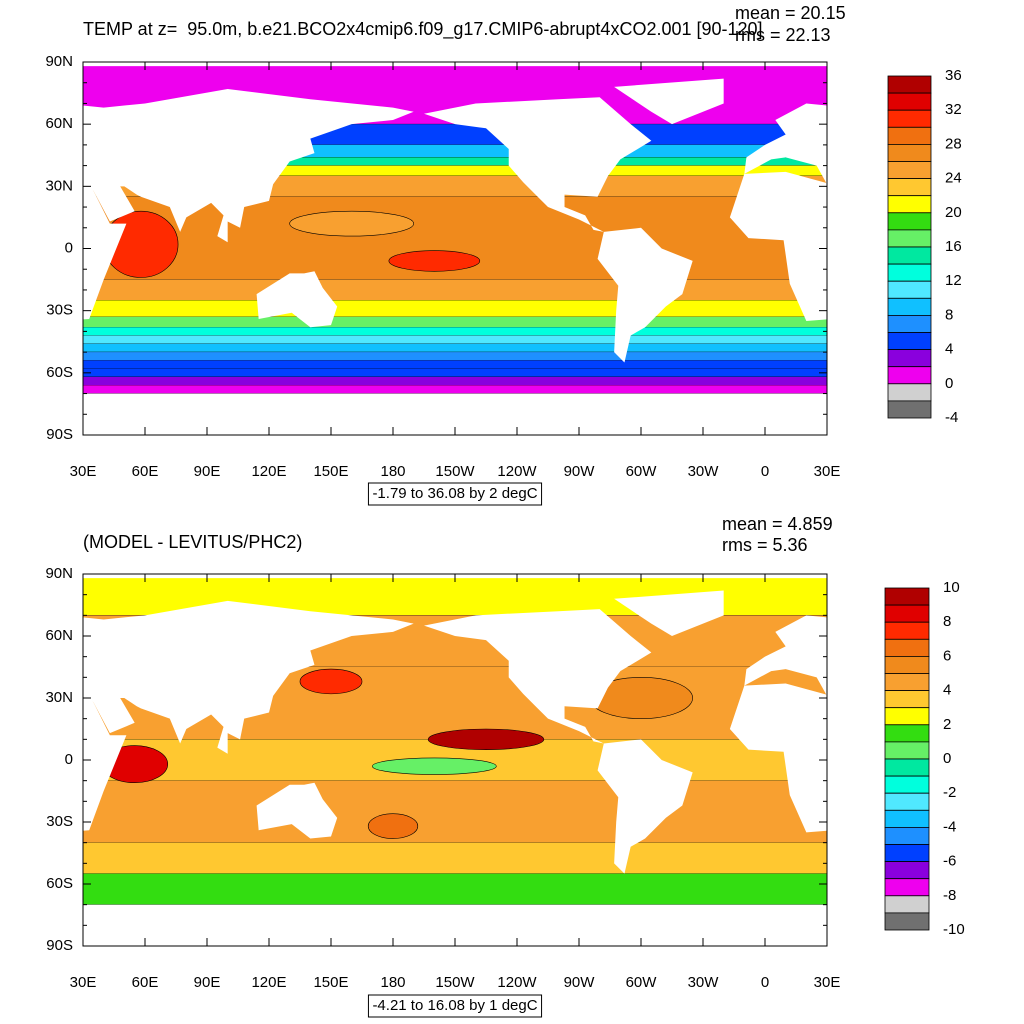  I want to click on stat: mean = 4.859, so click(777, 524).